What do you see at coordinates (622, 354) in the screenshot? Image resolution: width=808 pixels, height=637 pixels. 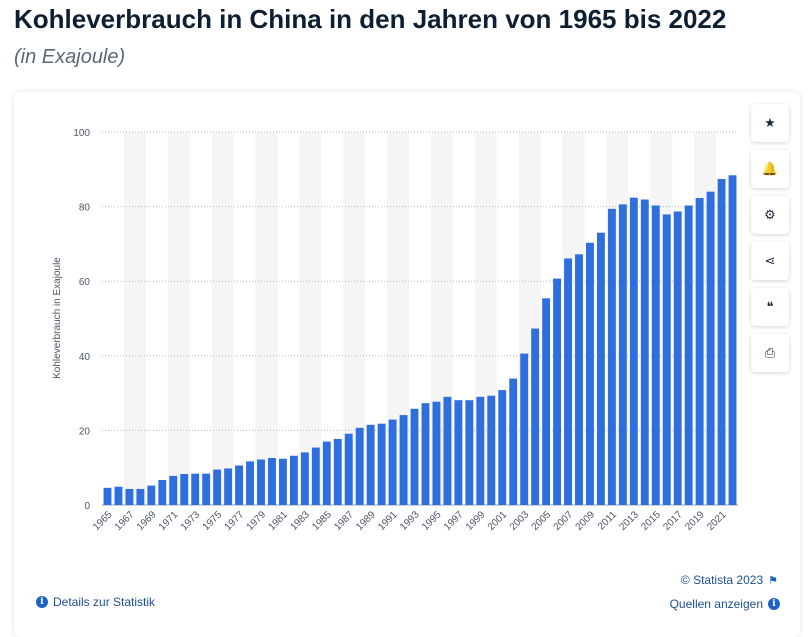 I see `bar-2012` at bounding box center [622, 354].